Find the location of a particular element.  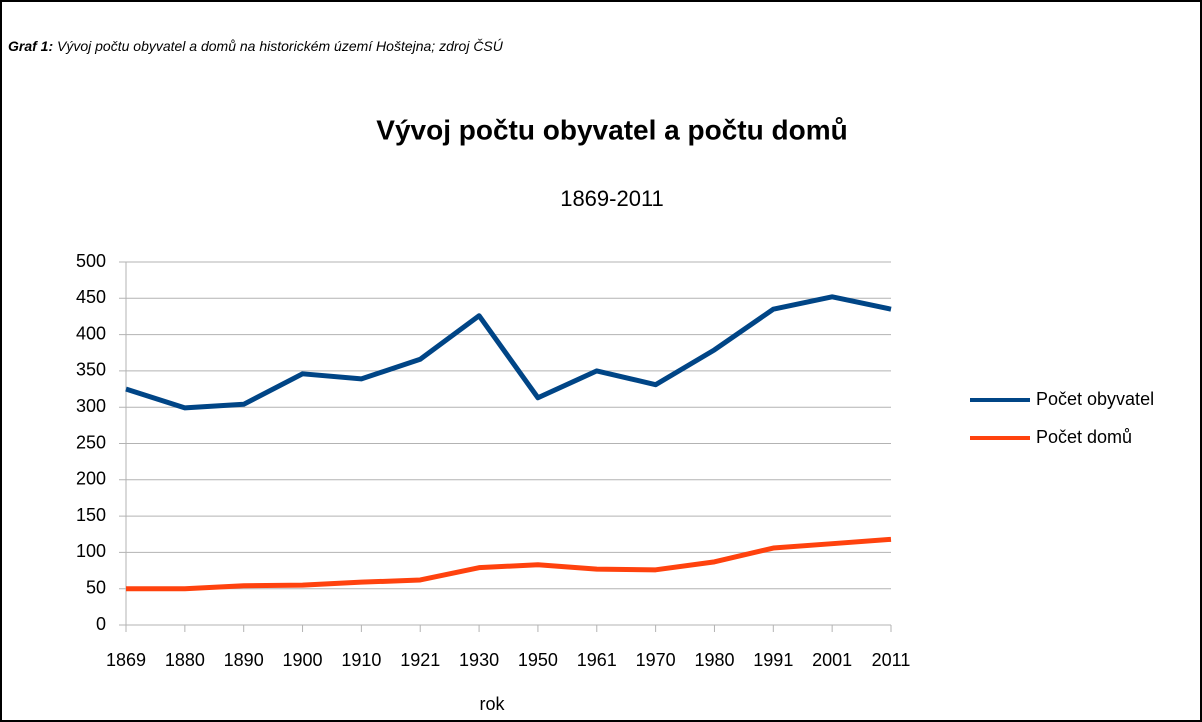

legend-label: Počet obyvatel is located at coordinates (1095, 399).